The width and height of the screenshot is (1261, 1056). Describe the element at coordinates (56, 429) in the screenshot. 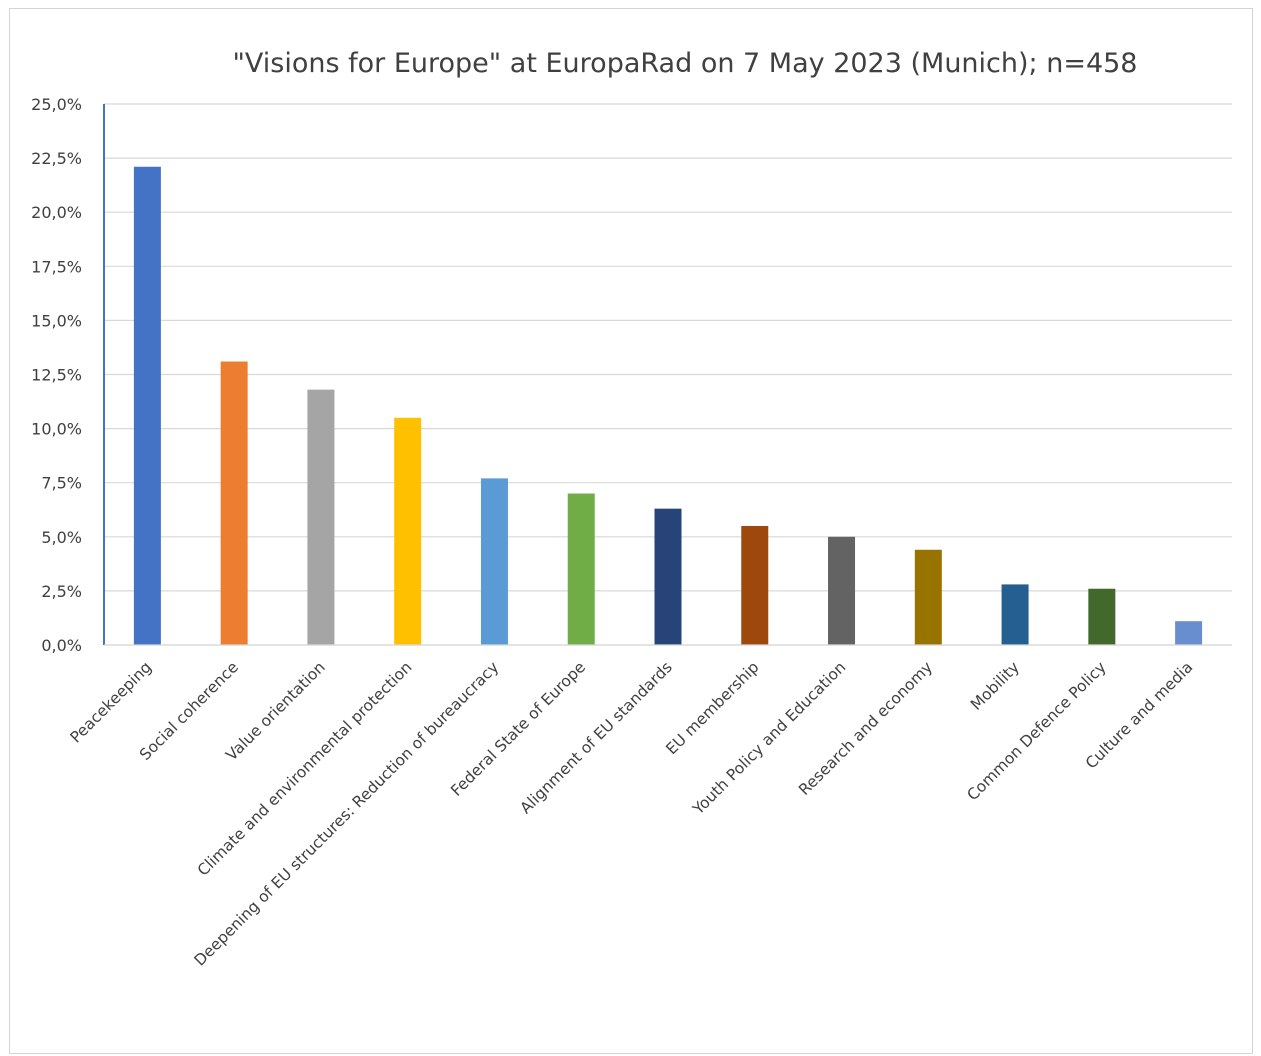

I see `y-tick-label: 10,0%` at that location.